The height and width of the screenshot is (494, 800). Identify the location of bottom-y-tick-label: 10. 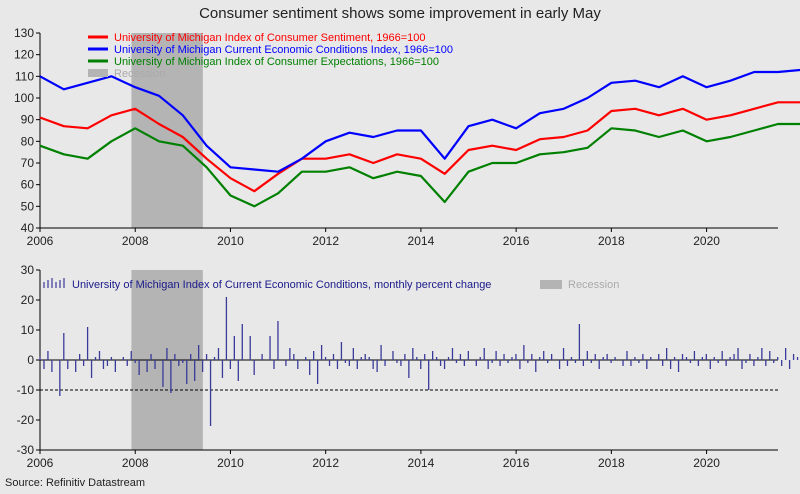
(28, 330).